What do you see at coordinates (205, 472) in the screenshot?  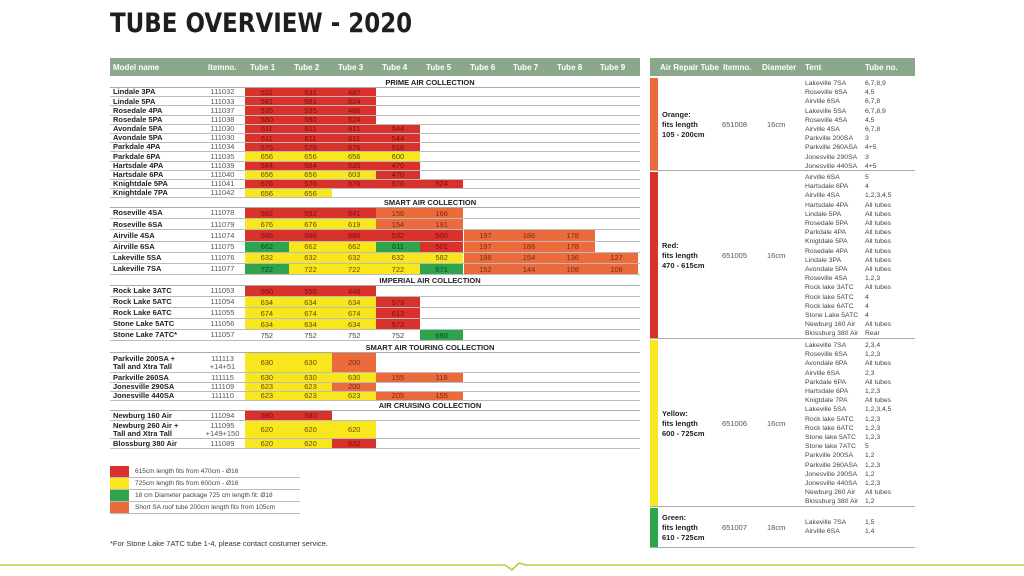 I see `legend-item: 615cm length fits from 470cm - Ø16` at bounding box center [205, 472].